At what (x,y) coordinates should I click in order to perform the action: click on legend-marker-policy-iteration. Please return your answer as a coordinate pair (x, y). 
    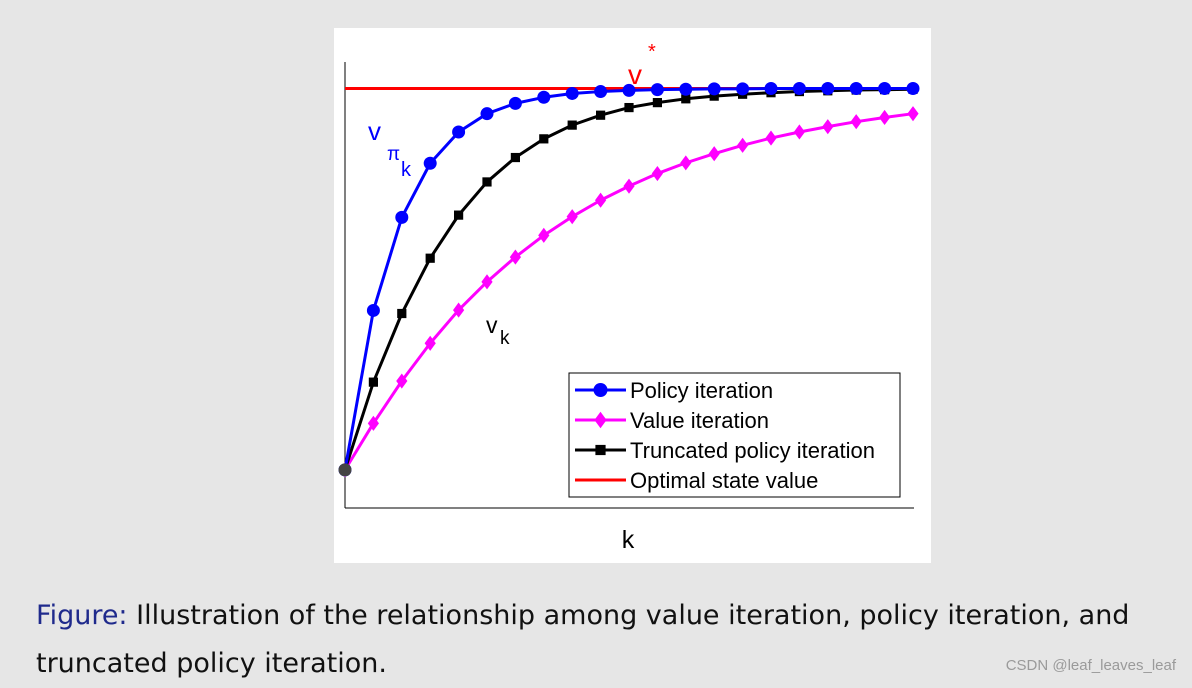
    Looking at the image, I should click on (600, 390).